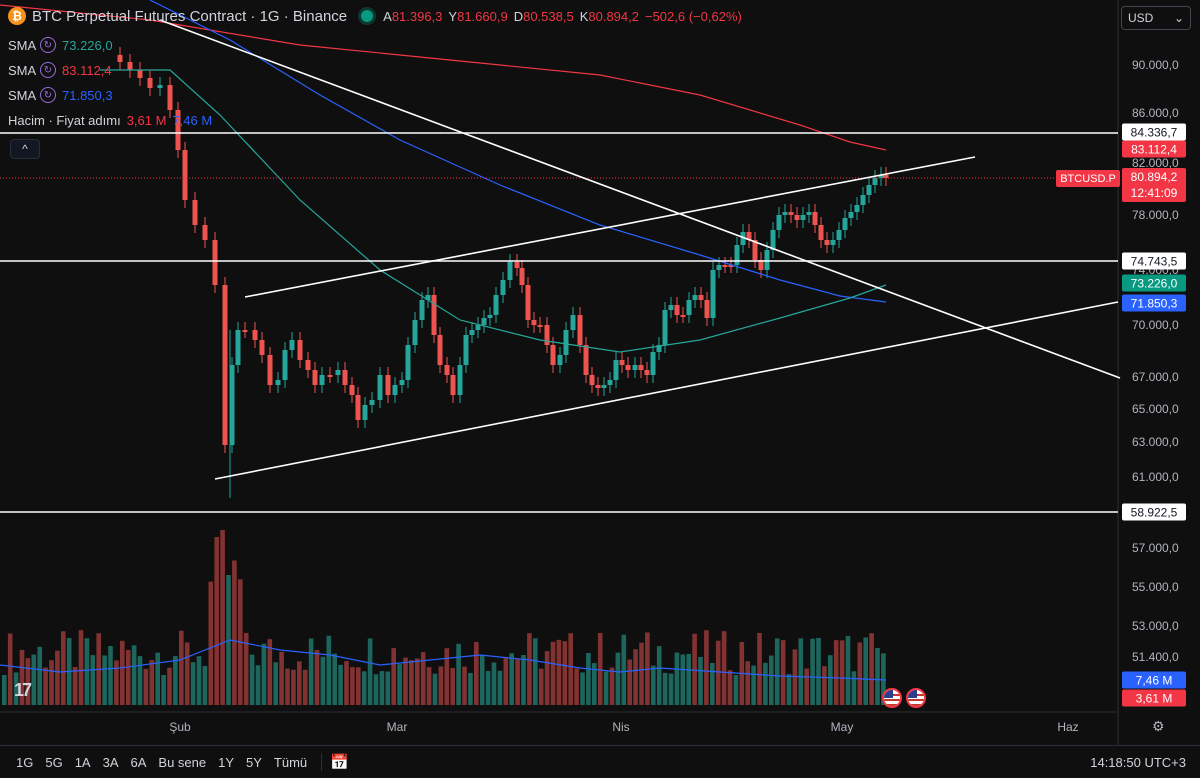 This screenshot has height=778, width=1200. I want to click on range-all-button: Tümü, so click(290, 762).